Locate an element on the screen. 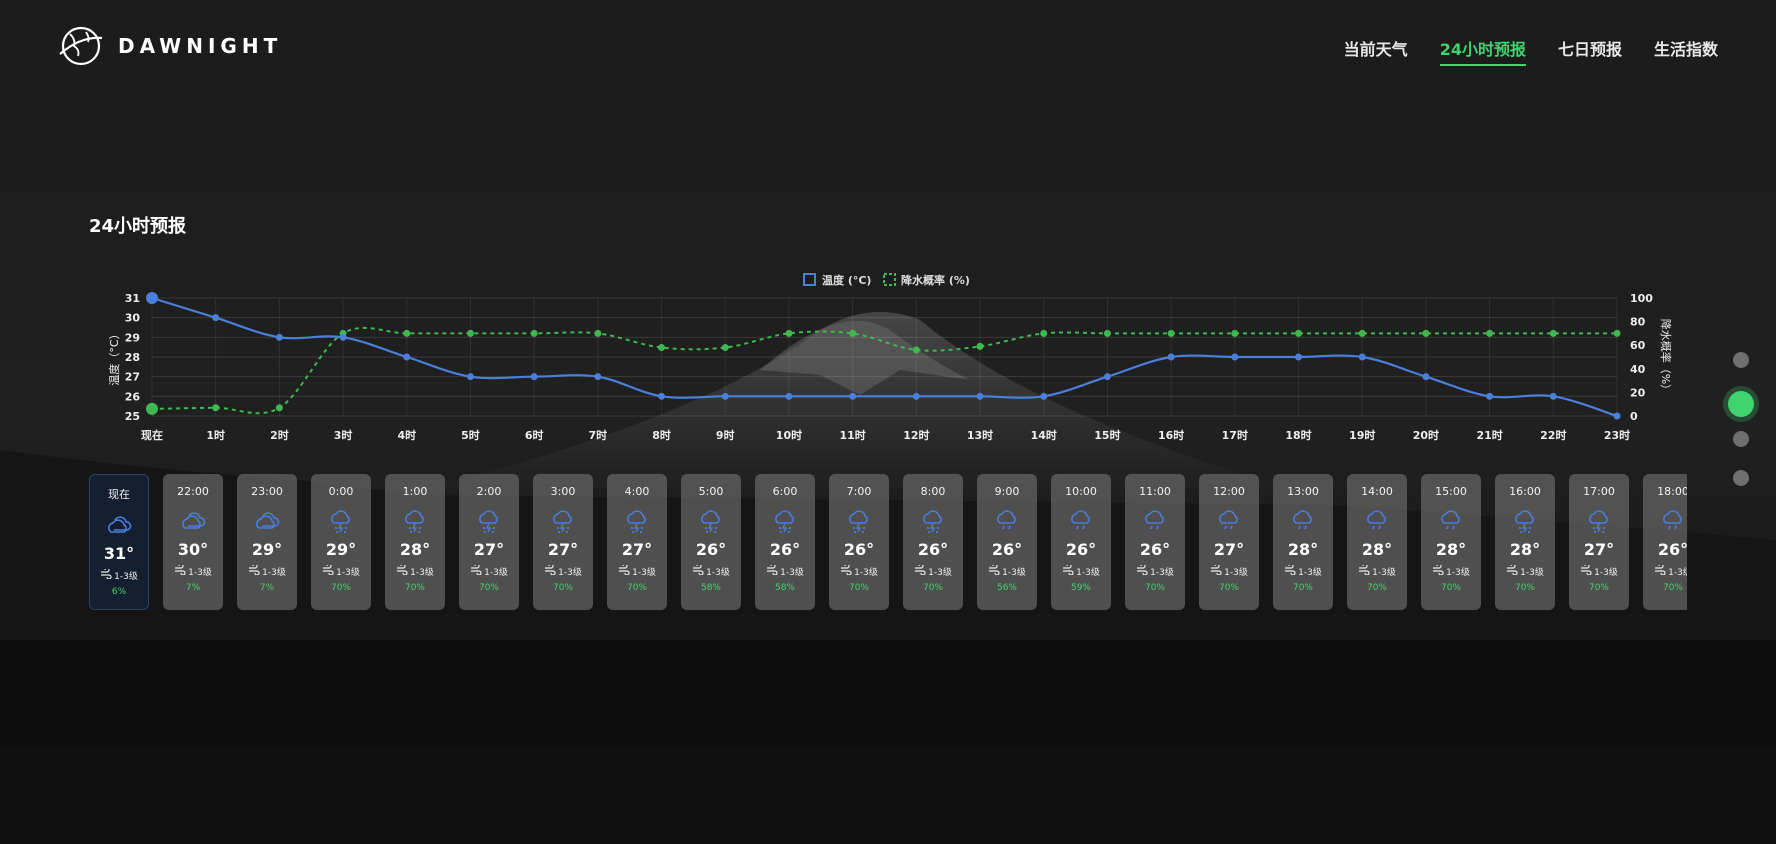 This screenshot has height=844, width=1776. nav-life-index: 生活指数 is located at coordinates (1685, 49).